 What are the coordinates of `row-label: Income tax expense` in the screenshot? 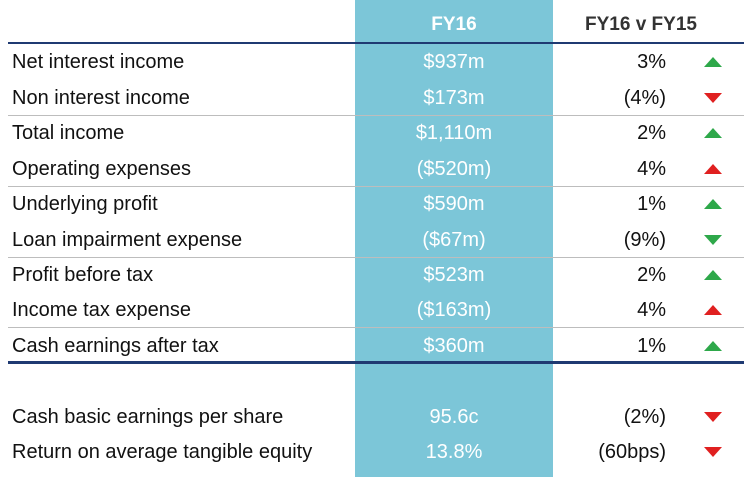 It's located at (101, 310).